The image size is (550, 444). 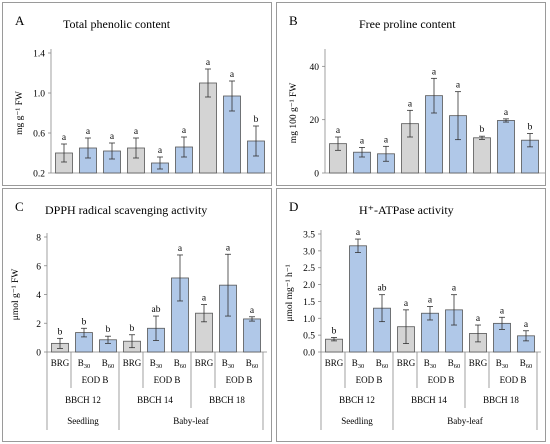 I want to click on y-tick-label: 6, so click(x=38, y=267).